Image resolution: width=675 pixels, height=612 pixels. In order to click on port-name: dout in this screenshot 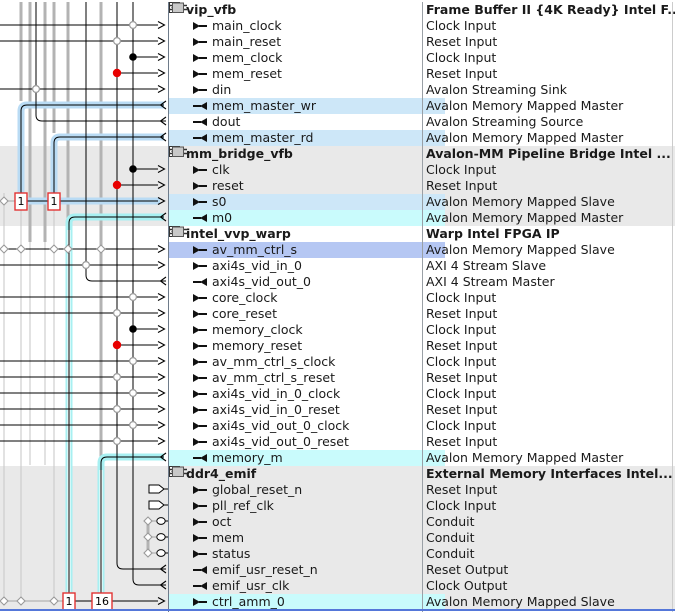, I will do `click(226, 121)`.